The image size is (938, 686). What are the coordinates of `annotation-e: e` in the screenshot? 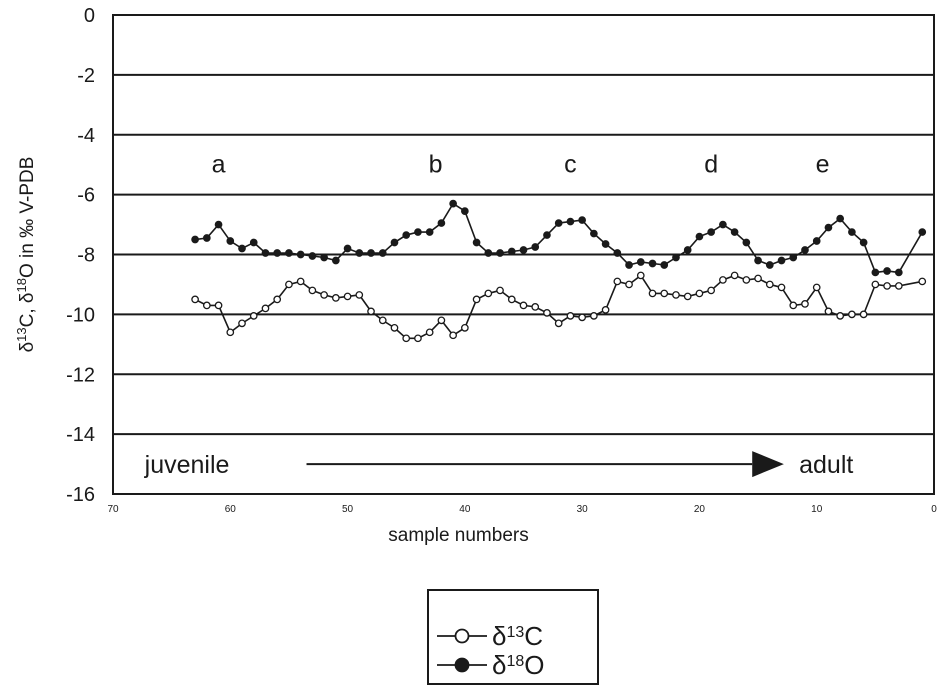 It's located at (823, 165).